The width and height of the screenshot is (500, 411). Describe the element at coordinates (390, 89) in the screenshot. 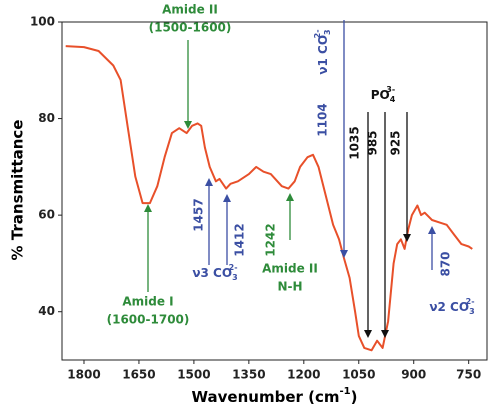

I see `annotation-sup: 3-` at that location.